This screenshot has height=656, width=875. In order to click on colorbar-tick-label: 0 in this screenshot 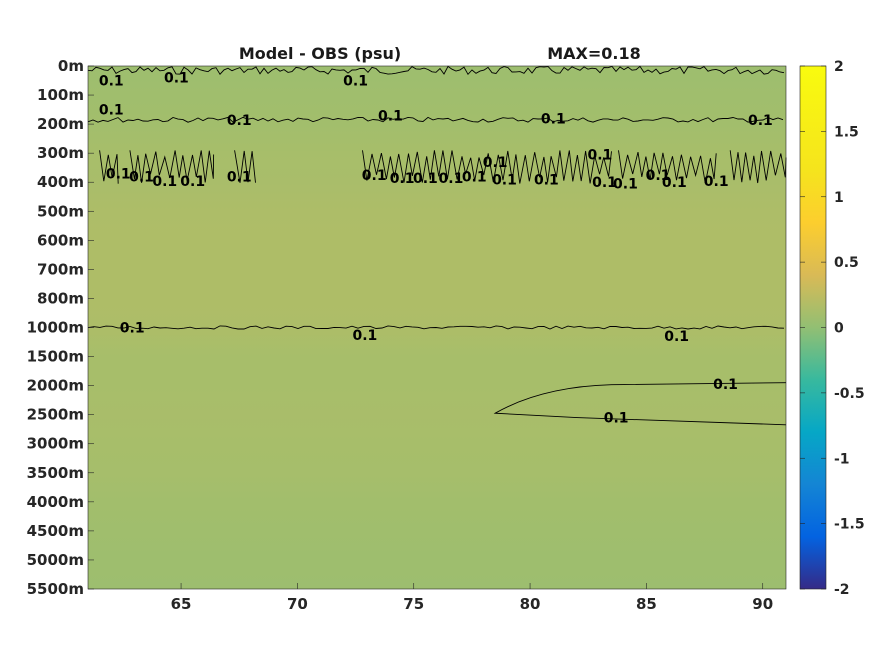, I will do `click(839, 329)`.